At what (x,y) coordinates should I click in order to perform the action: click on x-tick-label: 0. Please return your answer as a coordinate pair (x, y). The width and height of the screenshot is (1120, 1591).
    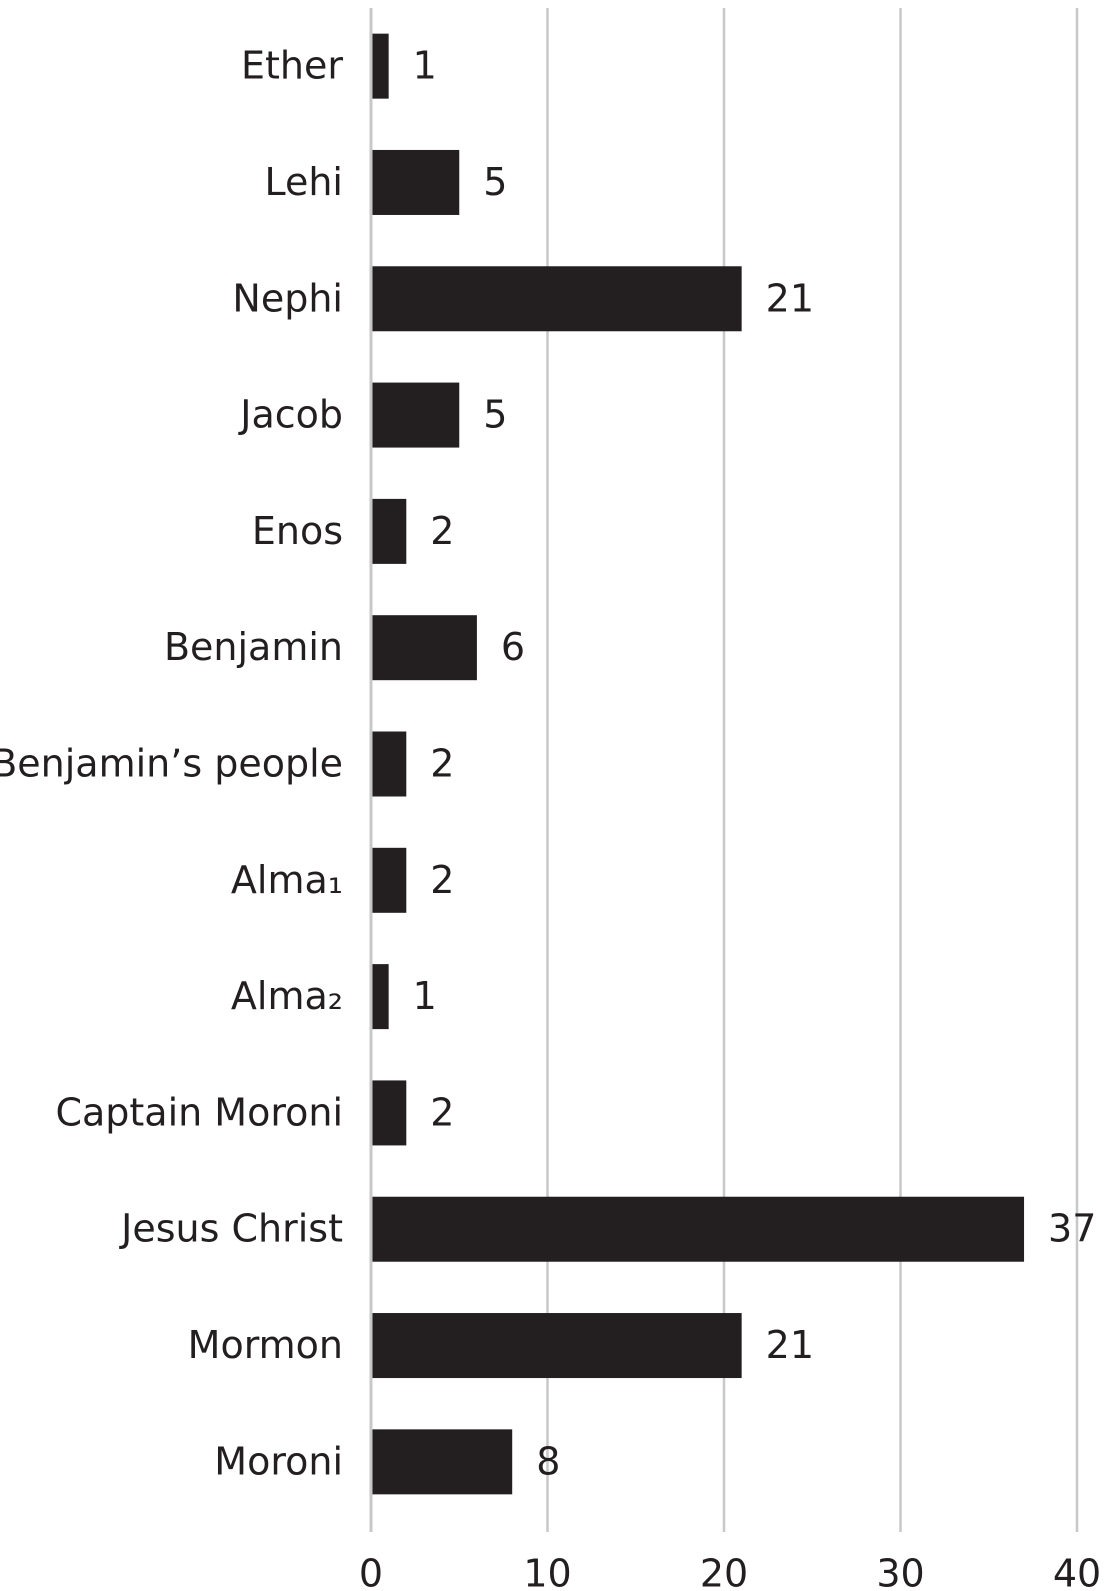
    Looking at the image, I should click on (371, 1571).